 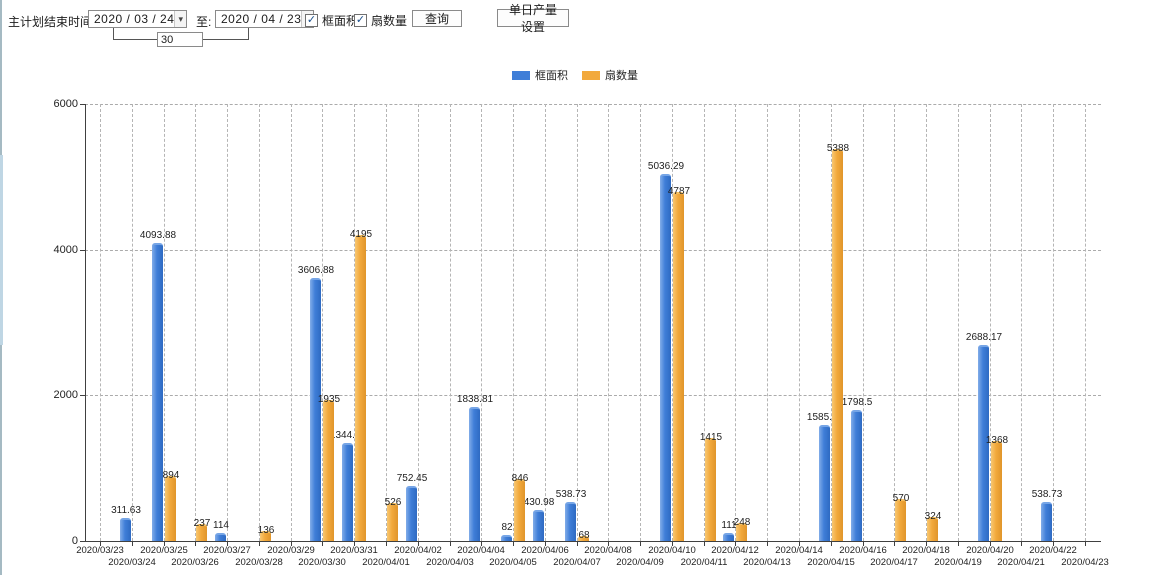 I want to click on bar-value-label: 237, so click(x=202, y=523).